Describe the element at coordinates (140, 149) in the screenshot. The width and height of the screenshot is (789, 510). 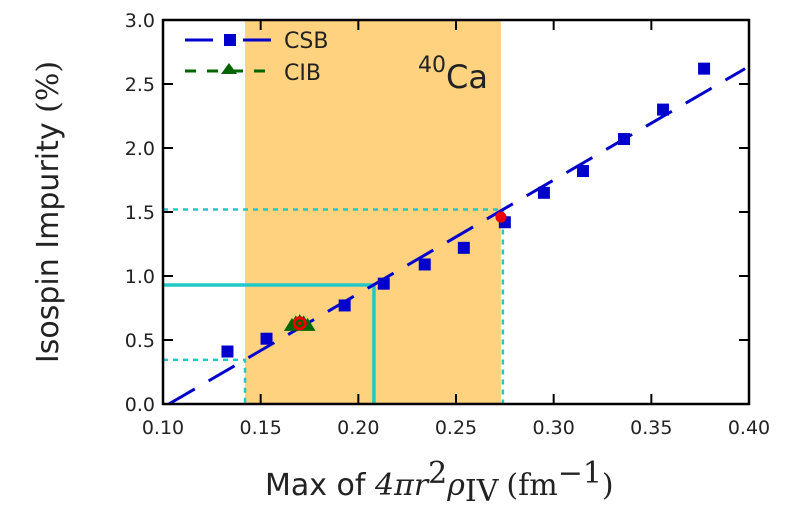
I see `y-tick-label: 2.0` at that location.